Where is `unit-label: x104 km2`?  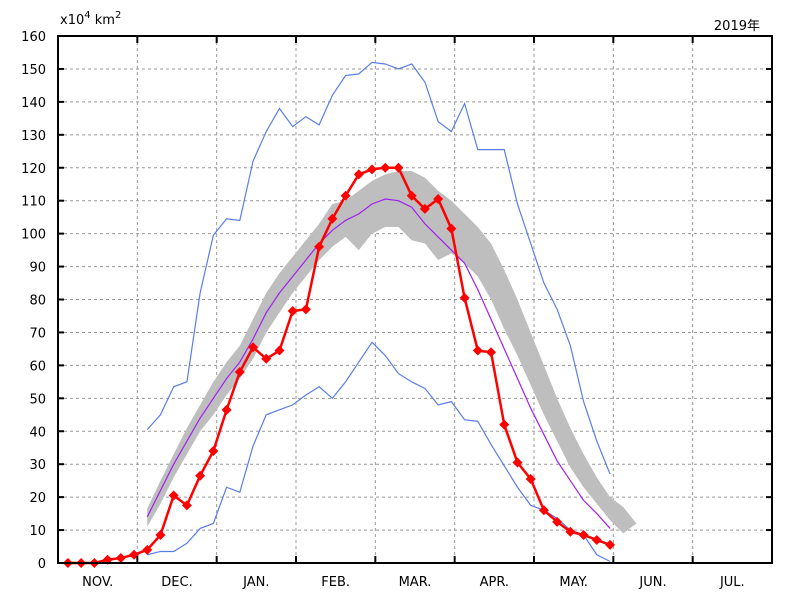 unit-label: x104 km2 is located at coordinates (90, 19).